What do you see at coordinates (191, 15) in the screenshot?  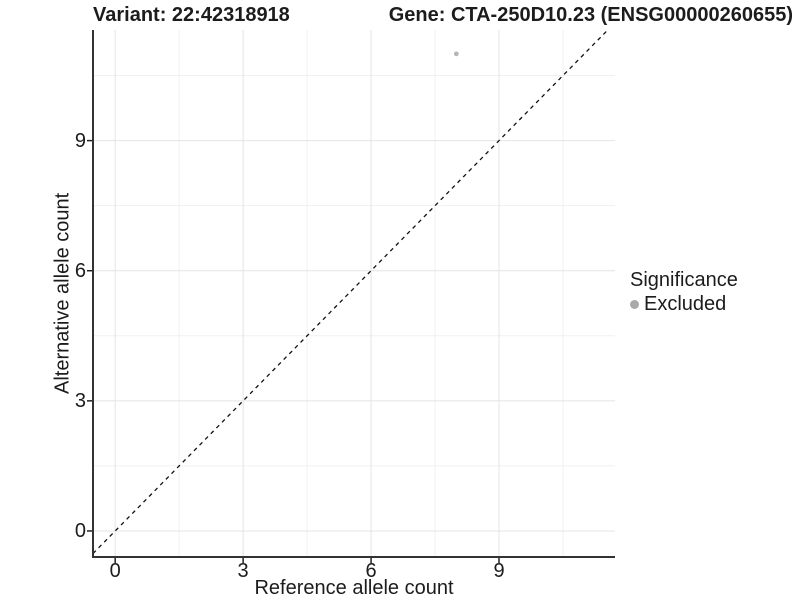 I see `plot-title-variant: Variant: 22:42318918` at bounding box center [191, 15].